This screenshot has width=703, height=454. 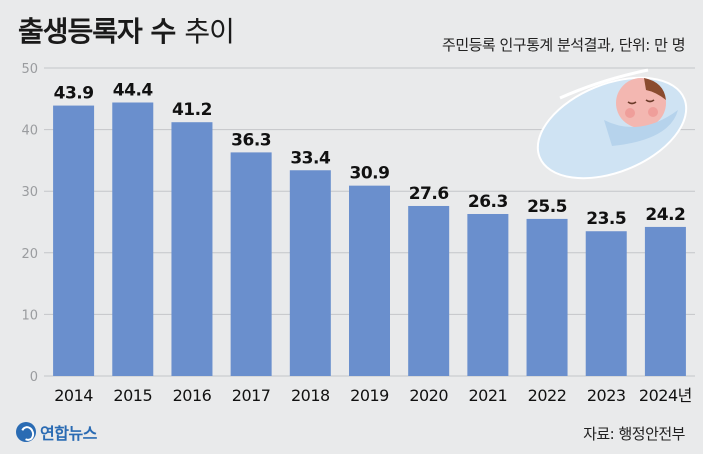 I want to click on logo-icon, so click(x=26, y=432).